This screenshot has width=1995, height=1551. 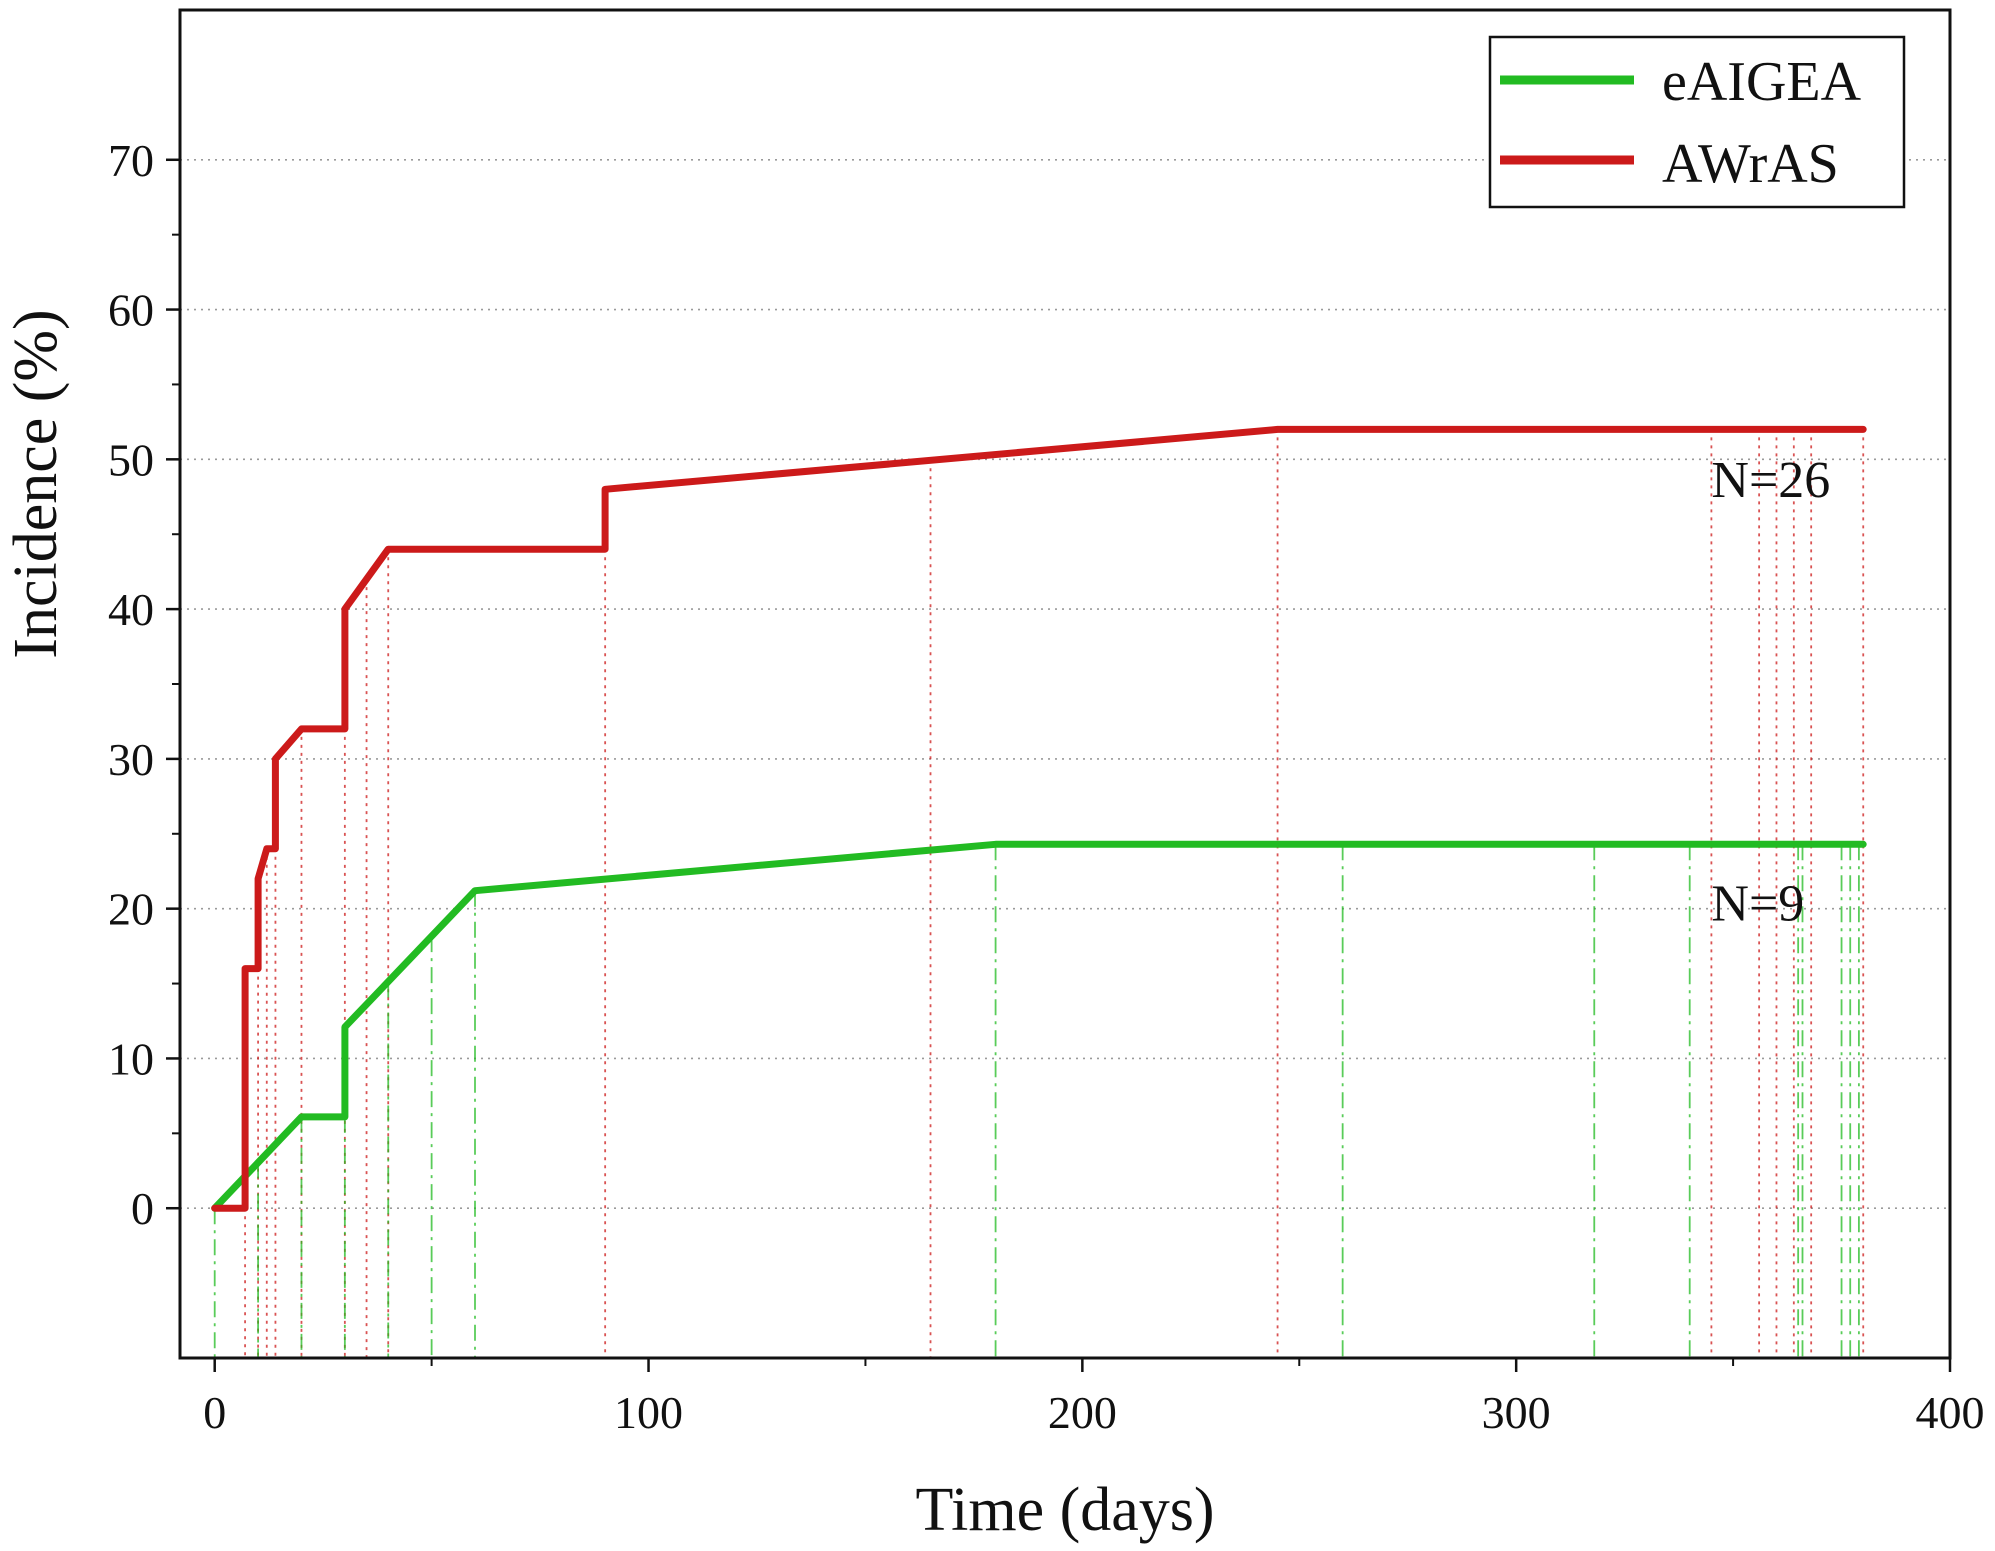 I want to click on annot-layer: N=26 N=9, so click(x=1770, y=692).